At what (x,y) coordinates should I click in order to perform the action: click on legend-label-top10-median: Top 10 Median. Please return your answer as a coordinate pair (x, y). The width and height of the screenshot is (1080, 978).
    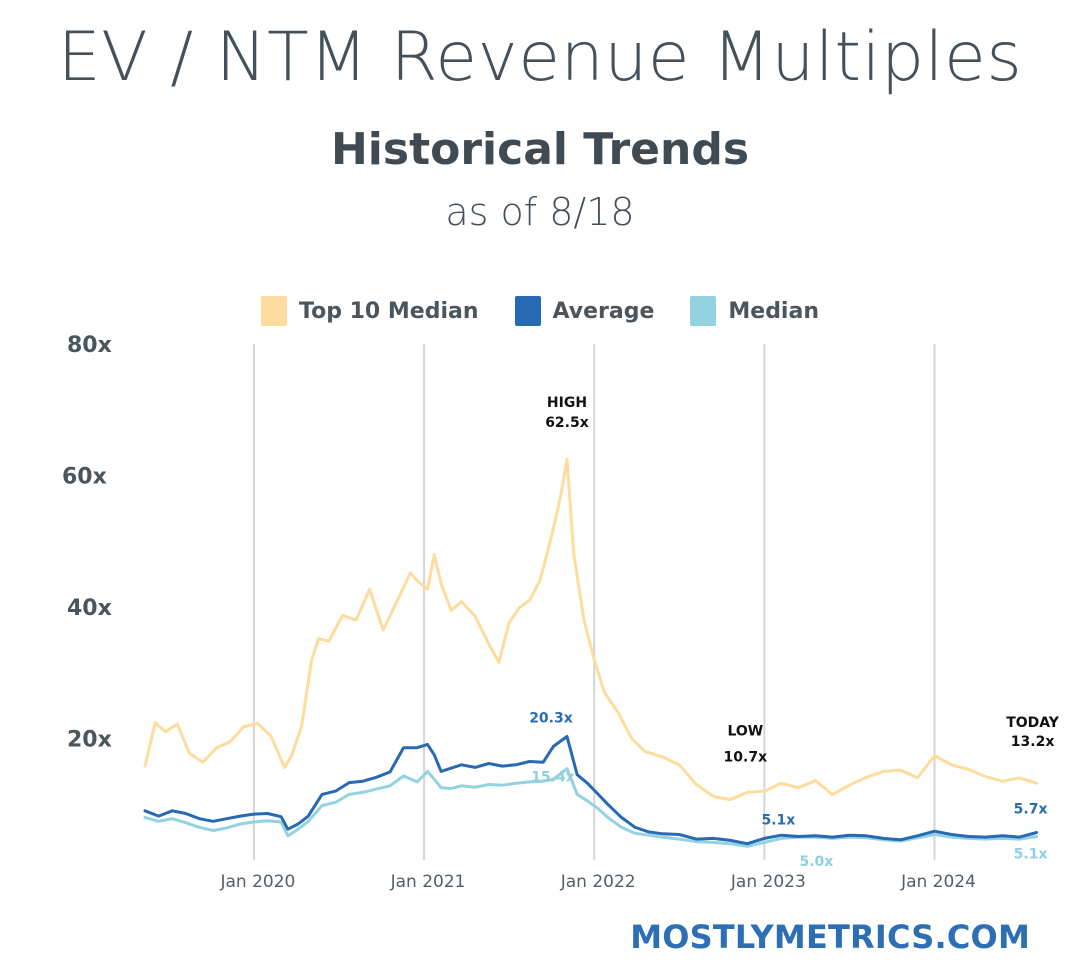
    Looking at the image, I should click on (389, 311).